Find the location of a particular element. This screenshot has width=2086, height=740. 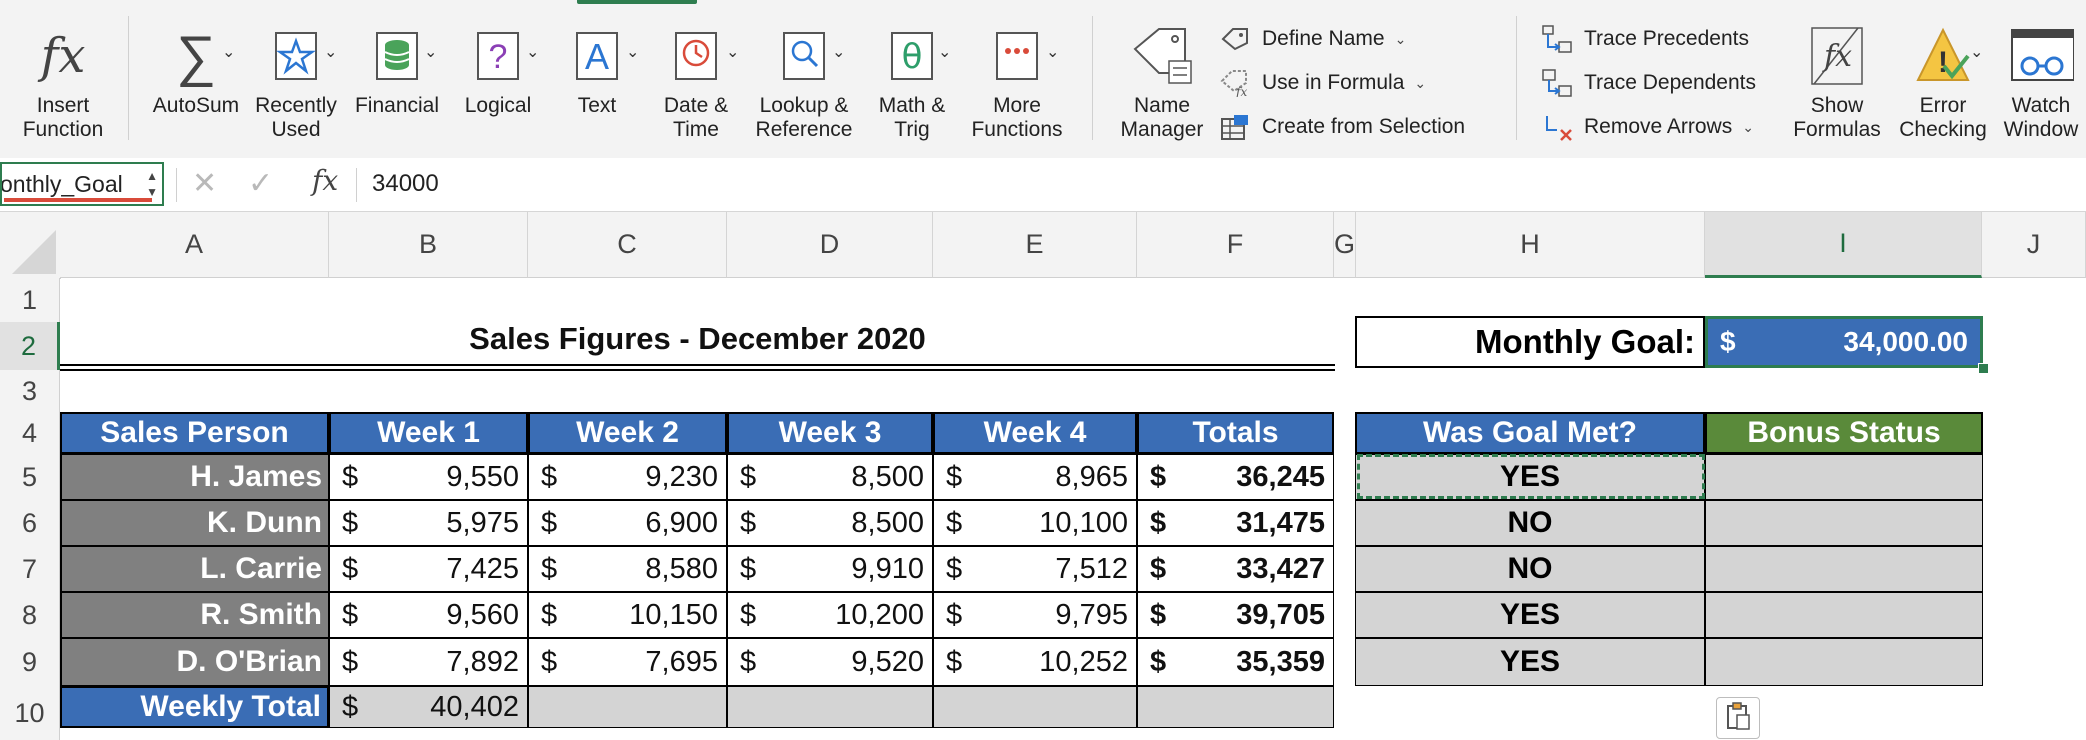

row-header-4: 4 is located at coordinates (30, 433).